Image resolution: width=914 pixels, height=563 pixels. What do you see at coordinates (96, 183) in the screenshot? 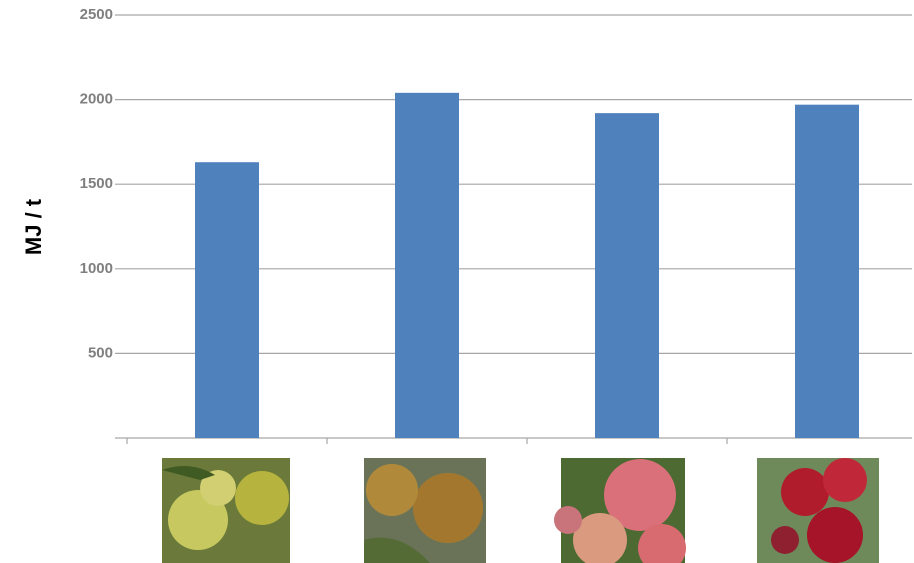
I see `y-tick-label: 1500` at bounding box center [96, 183].